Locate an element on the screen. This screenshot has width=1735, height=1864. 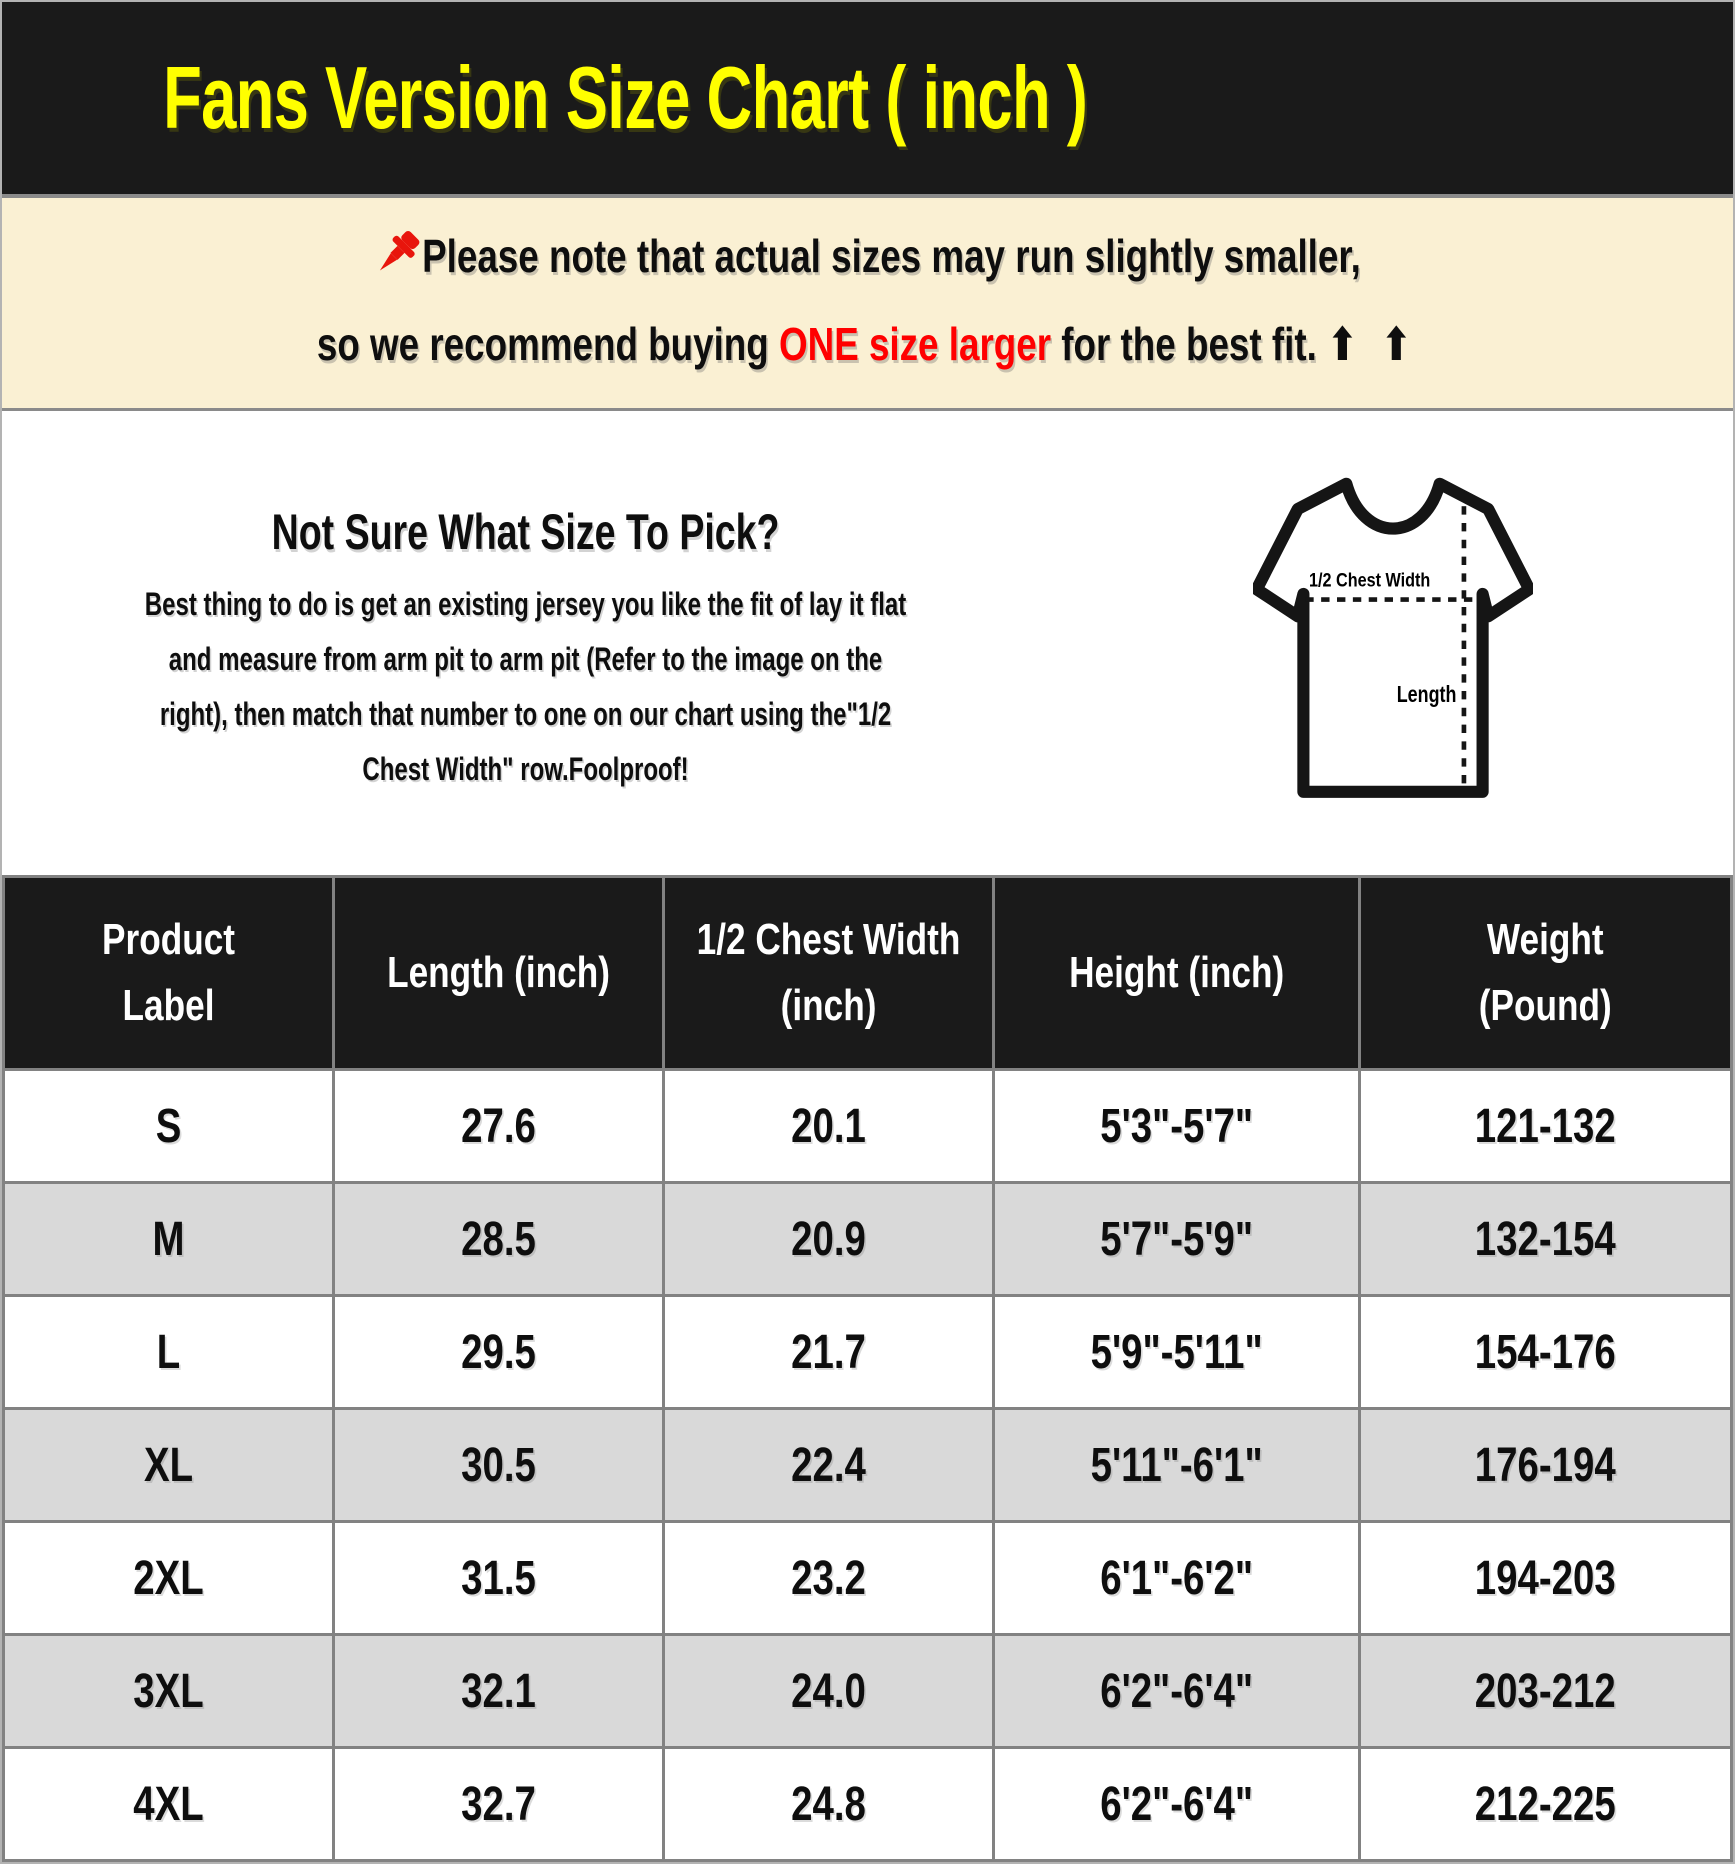
size-cell: XL is located at coordinates (169, 1465).